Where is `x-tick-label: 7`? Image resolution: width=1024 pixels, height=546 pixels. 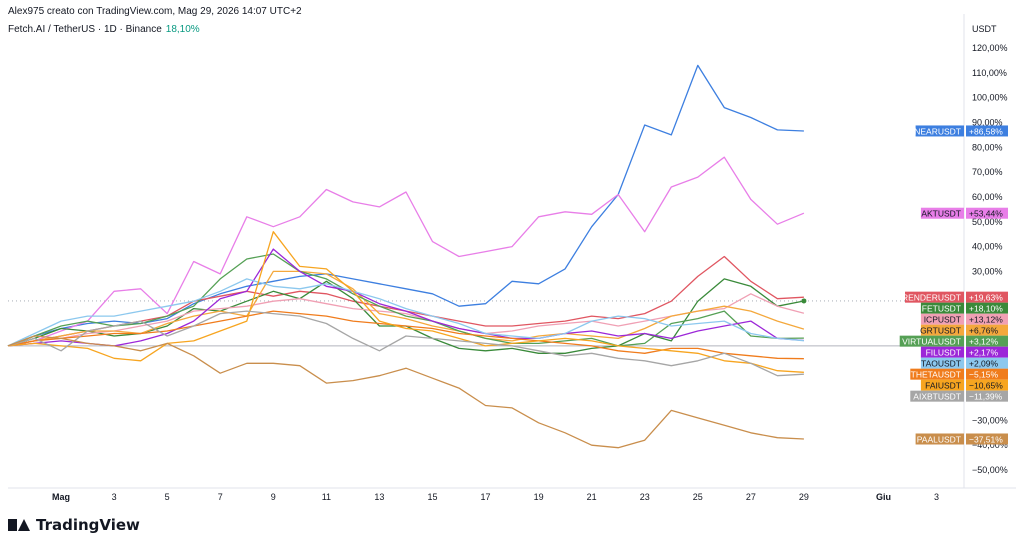 x-tick-label: 7 is located at coordinates (220, 497).